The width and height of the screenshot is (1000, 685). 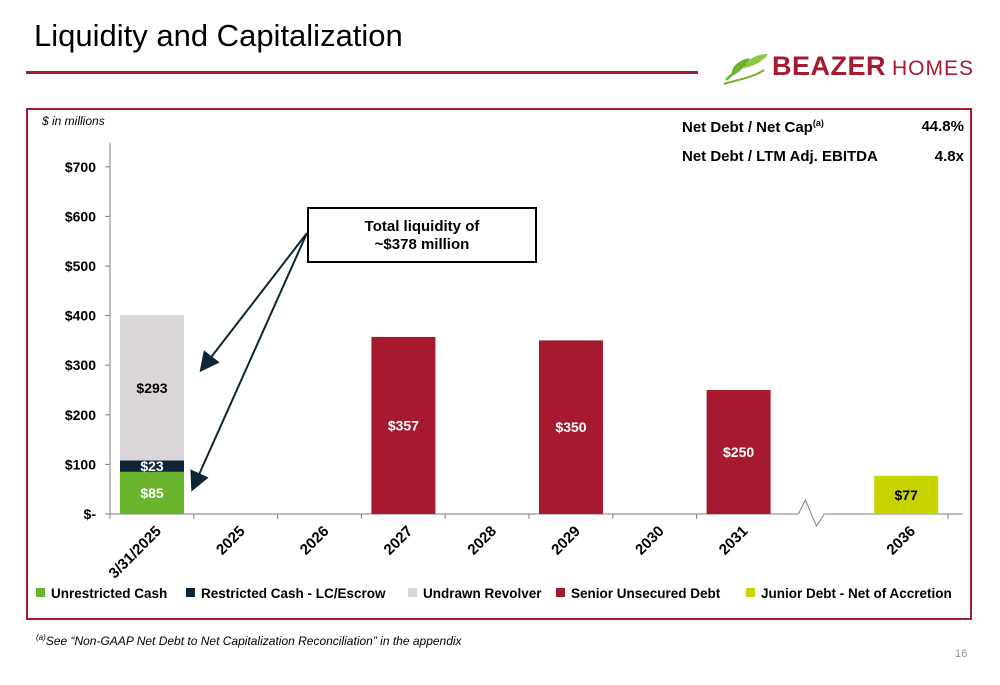 I want to click on y-tick-label: $700, so click(x=80, y=167).